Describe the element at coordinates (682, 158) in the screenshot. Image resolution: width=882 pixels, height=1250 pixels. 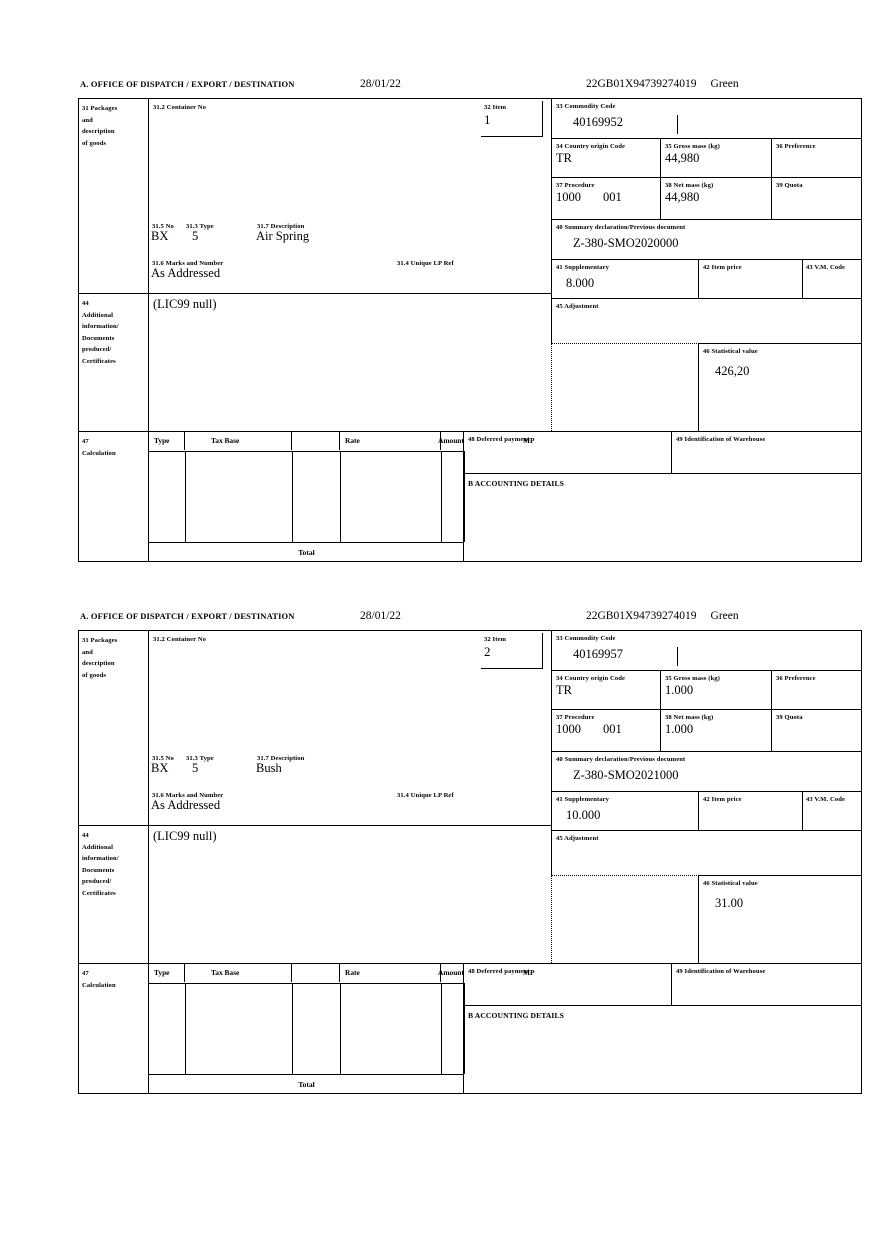
I see `gross-mass-value: 44,980` at that location.